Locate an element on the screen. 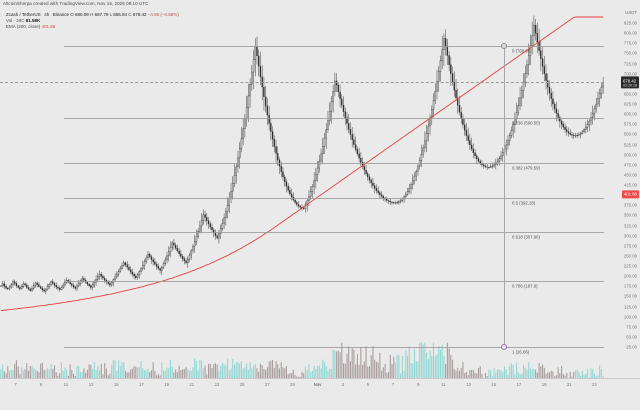 This screenshot has width=640, height=410. legend-change-value: −4.66 (−0.68%) is located at coordinates (163, 14).